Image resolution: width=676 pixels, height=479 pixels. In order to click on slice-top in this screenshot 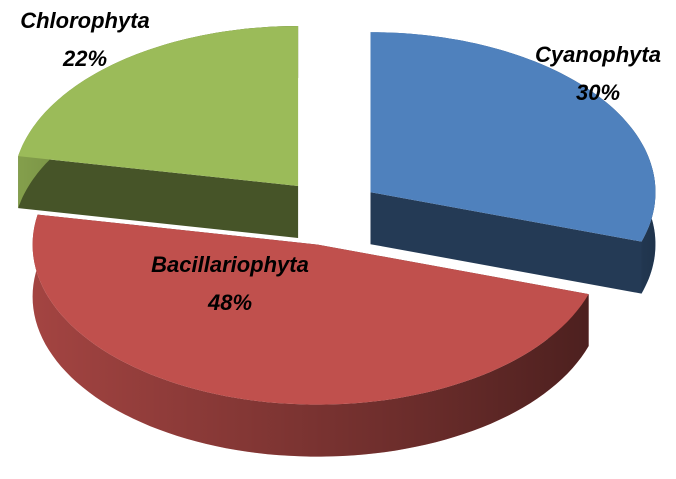, I will do `click(158, 106)`.